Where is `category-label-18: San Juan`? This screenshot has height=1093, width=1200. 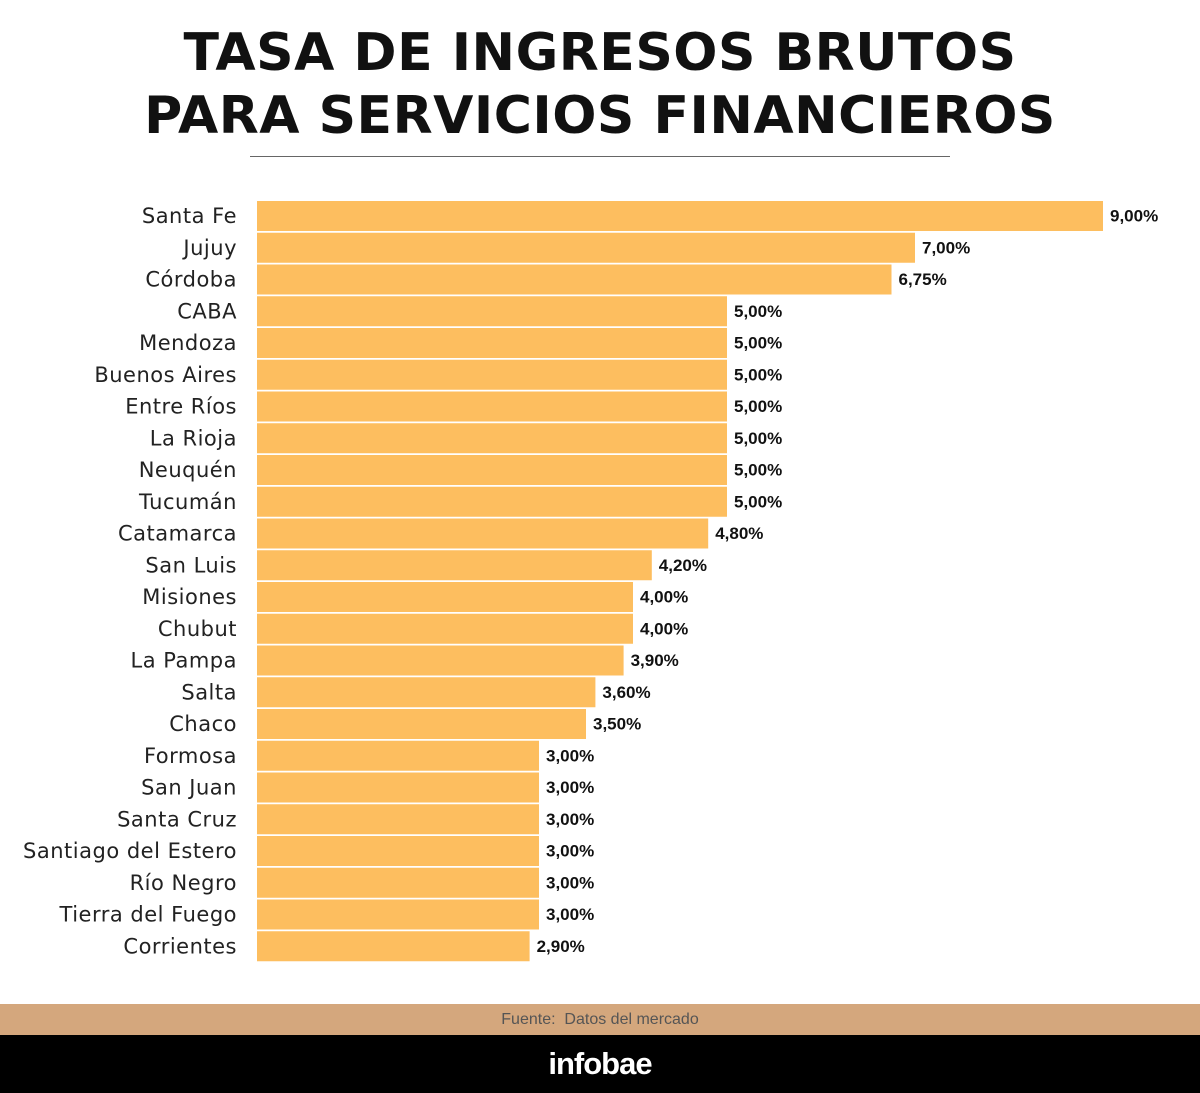 category-label-18: San Juan is located at coordinates (189, 788).